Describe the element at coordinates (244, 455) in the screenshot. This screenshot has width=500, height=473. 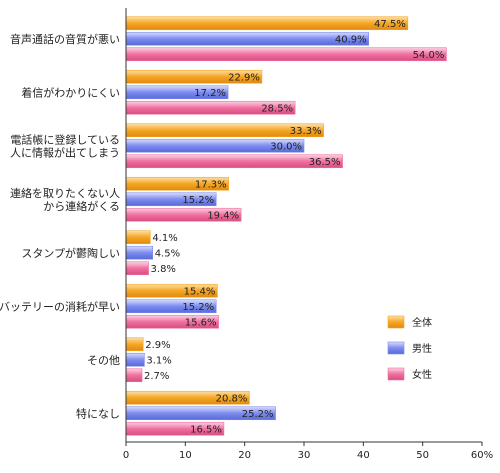
I see `x-tick-label: 20` at that location.